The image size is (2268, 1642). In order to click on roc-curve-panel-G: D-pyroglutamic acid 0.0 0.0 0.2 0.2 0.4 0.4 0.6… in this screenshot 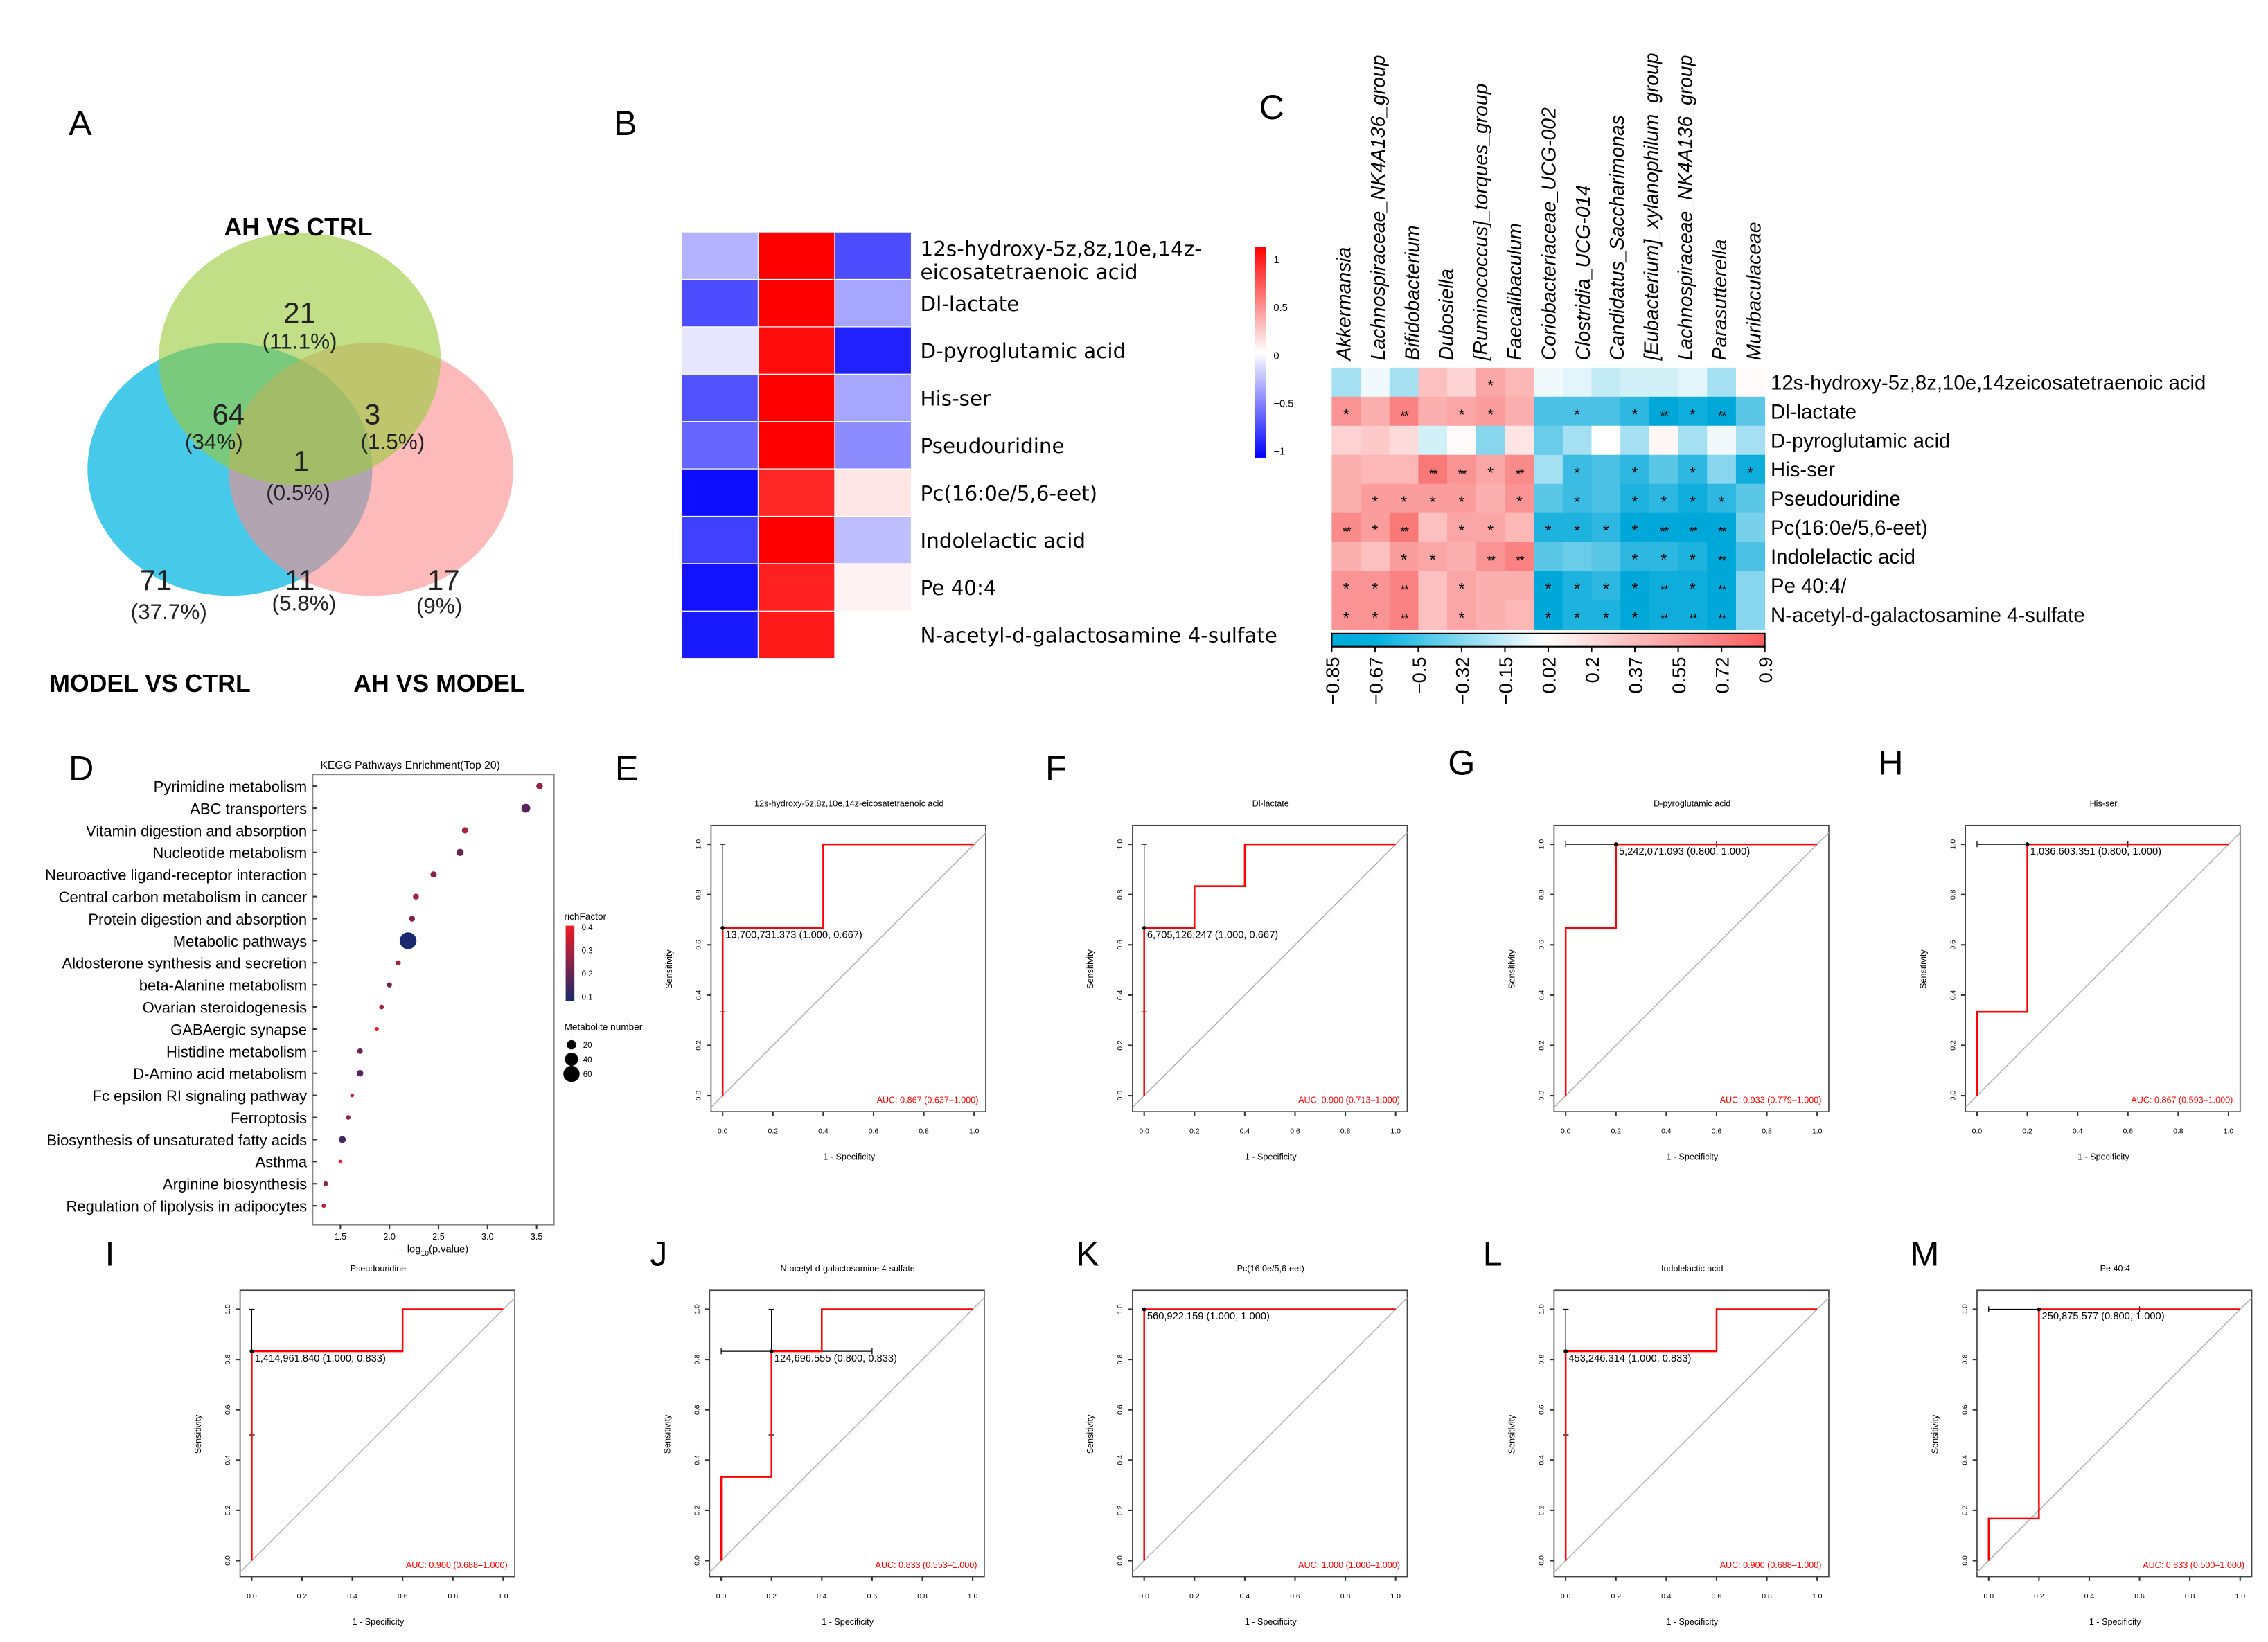, I will do `click(1668, 980)`.